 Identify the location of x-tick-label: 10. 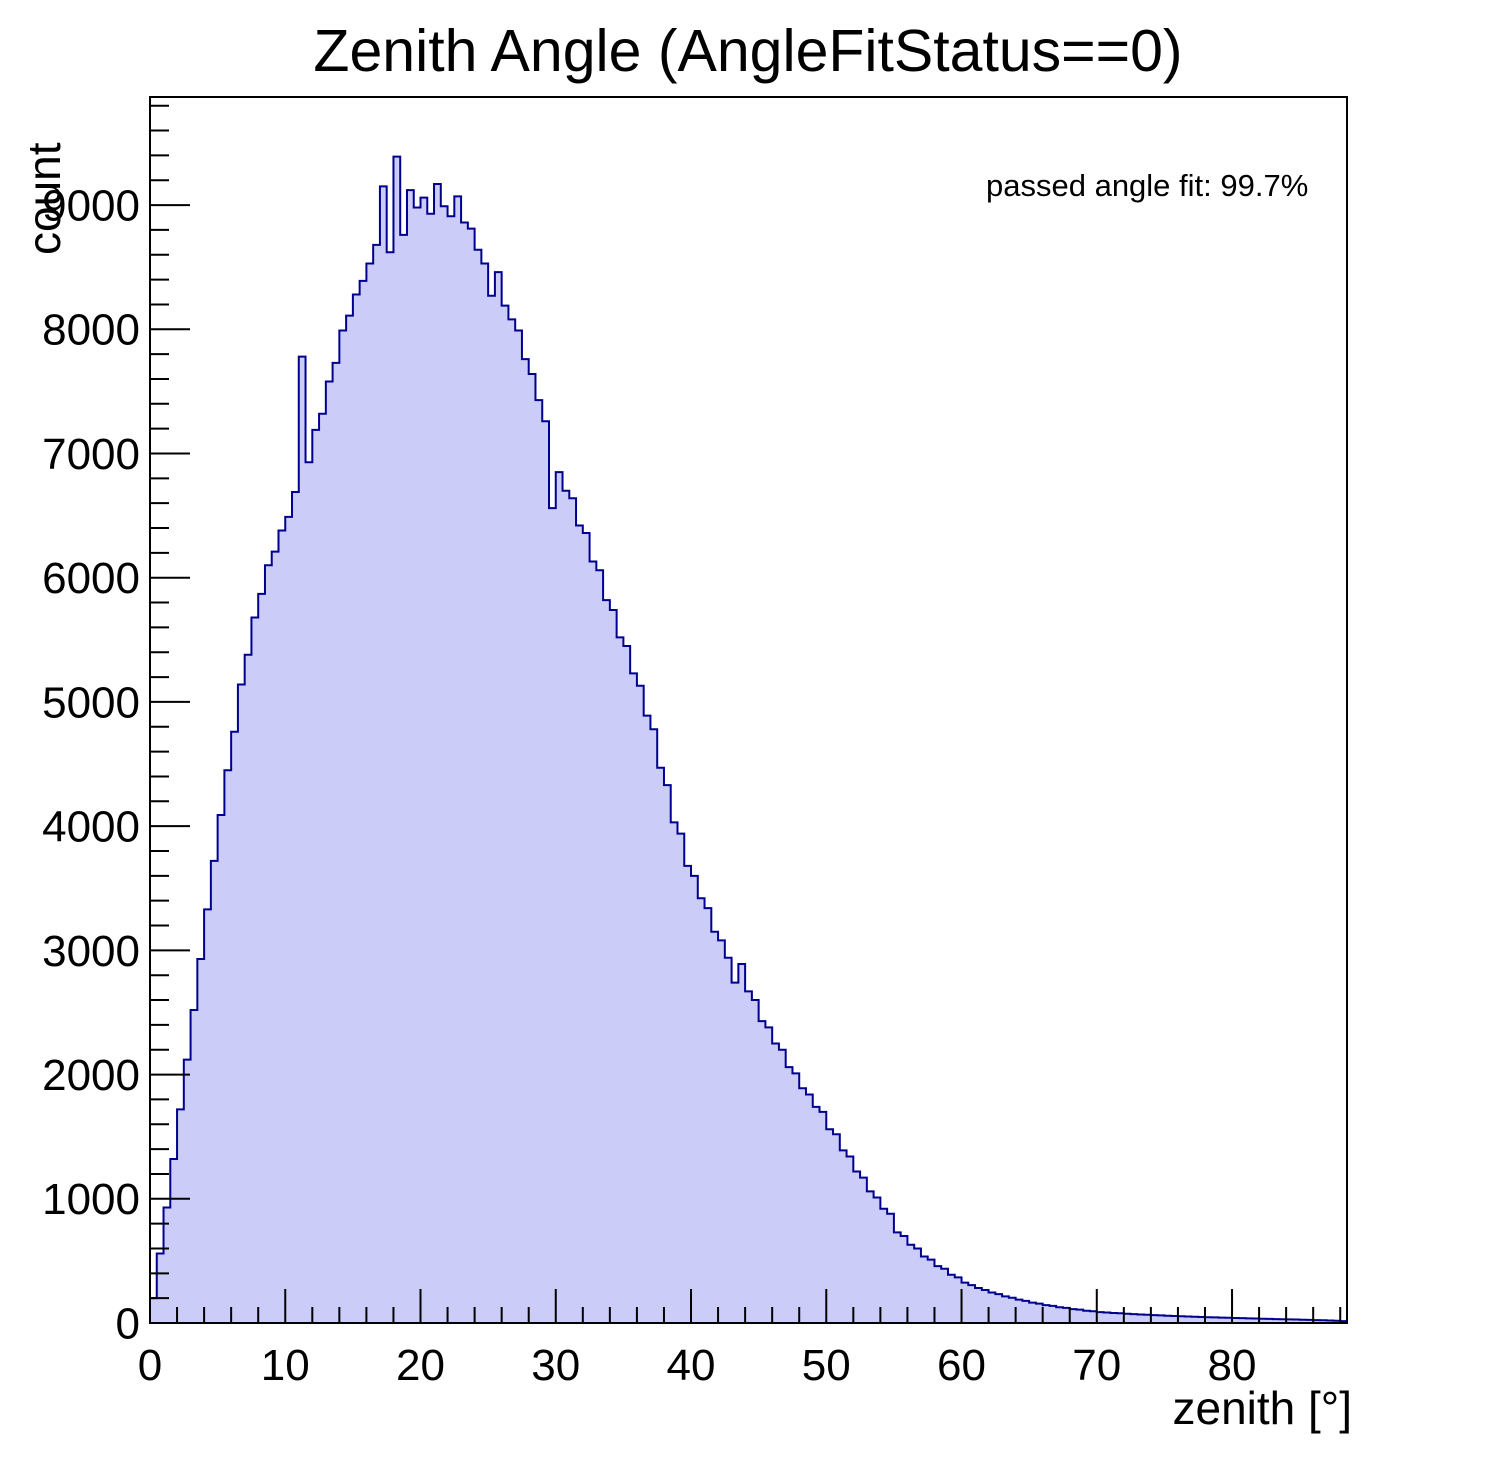
(285, 1365).